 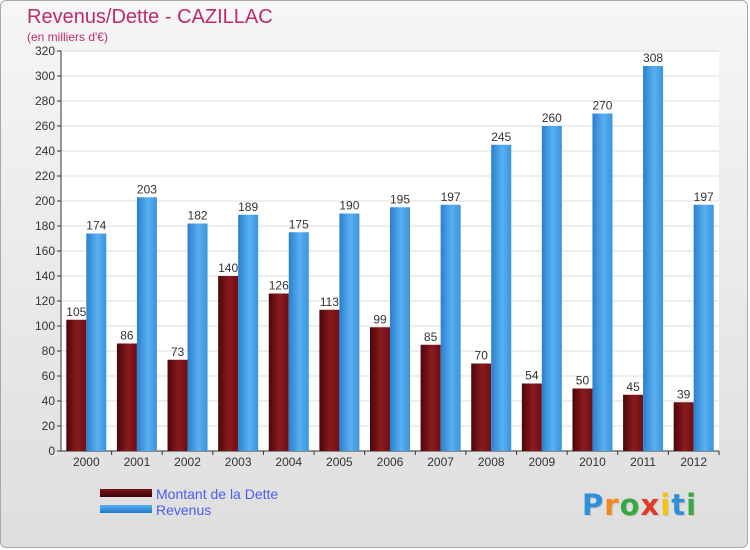 I want to click on data-label-revenus: 260, so click(x=552, y=118).